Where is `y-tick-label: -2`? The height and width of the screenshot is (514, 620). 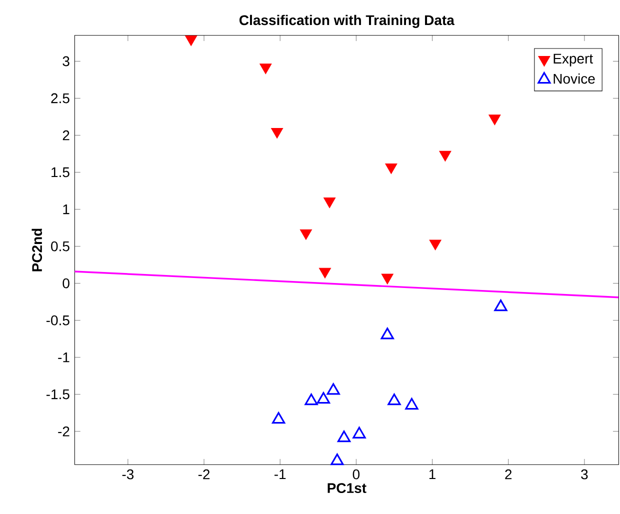
y-tick-label: -2 is located at coordinates (64, 431).